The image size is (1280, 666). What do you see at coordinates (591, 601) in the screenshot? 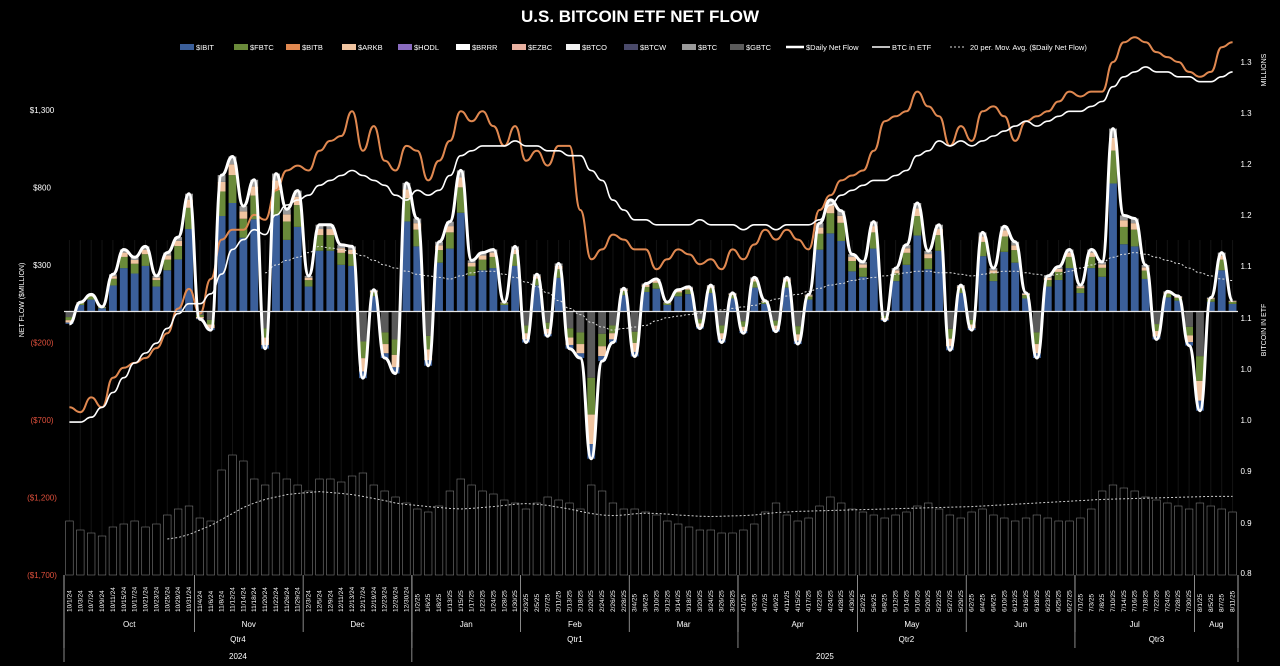
I see `x-date-label: 2/20/25` at bounding box center [591, 601].